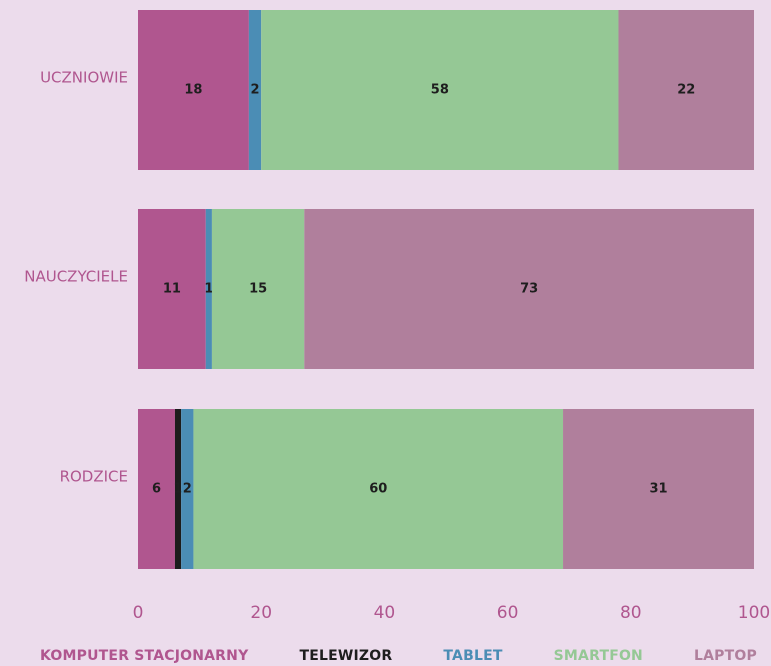 This screenshot has height=666, width=771. What do you see at coordinates (473, 656) in the screenshot?
I see `legend-item: TABLET` at bounding box center [473, 656].